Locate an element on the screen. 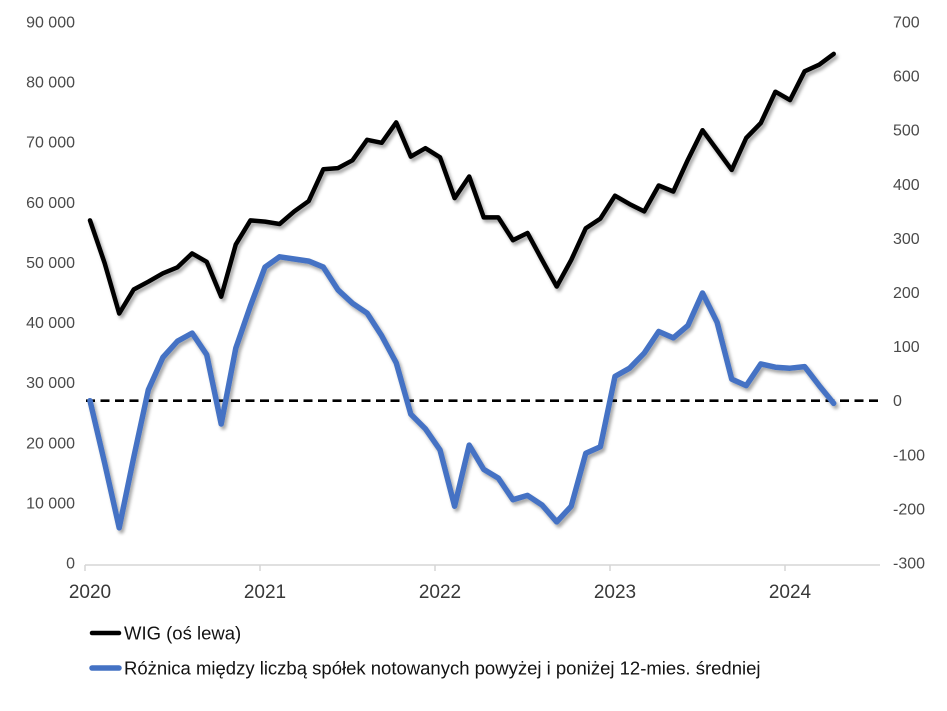 Image resolution: width=947 pixels, height=711 pixels. left-axis-tick-label: 50 000 is located at coordinates (50, 263).